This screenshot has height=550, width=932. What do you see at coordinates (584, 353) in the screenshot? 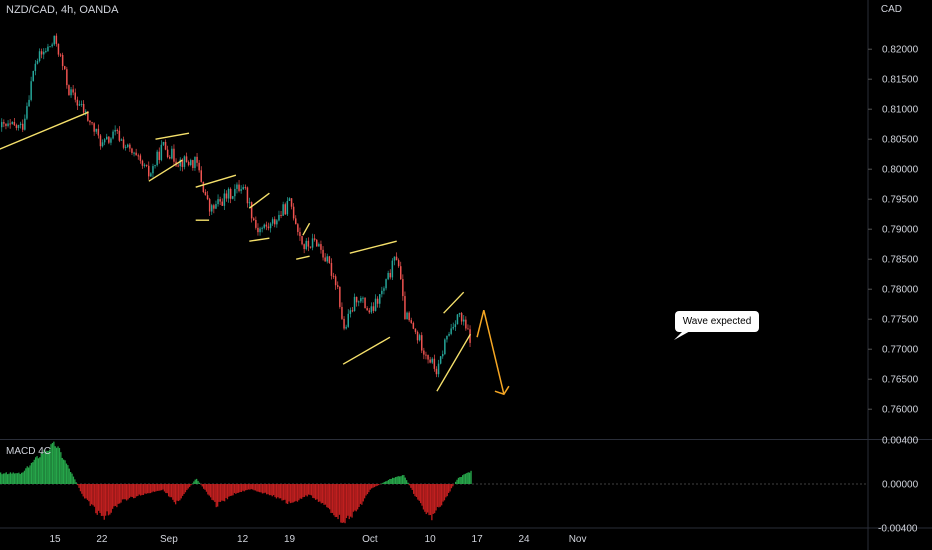
I see `forecast-arrow` at bounding box center [584, 353].